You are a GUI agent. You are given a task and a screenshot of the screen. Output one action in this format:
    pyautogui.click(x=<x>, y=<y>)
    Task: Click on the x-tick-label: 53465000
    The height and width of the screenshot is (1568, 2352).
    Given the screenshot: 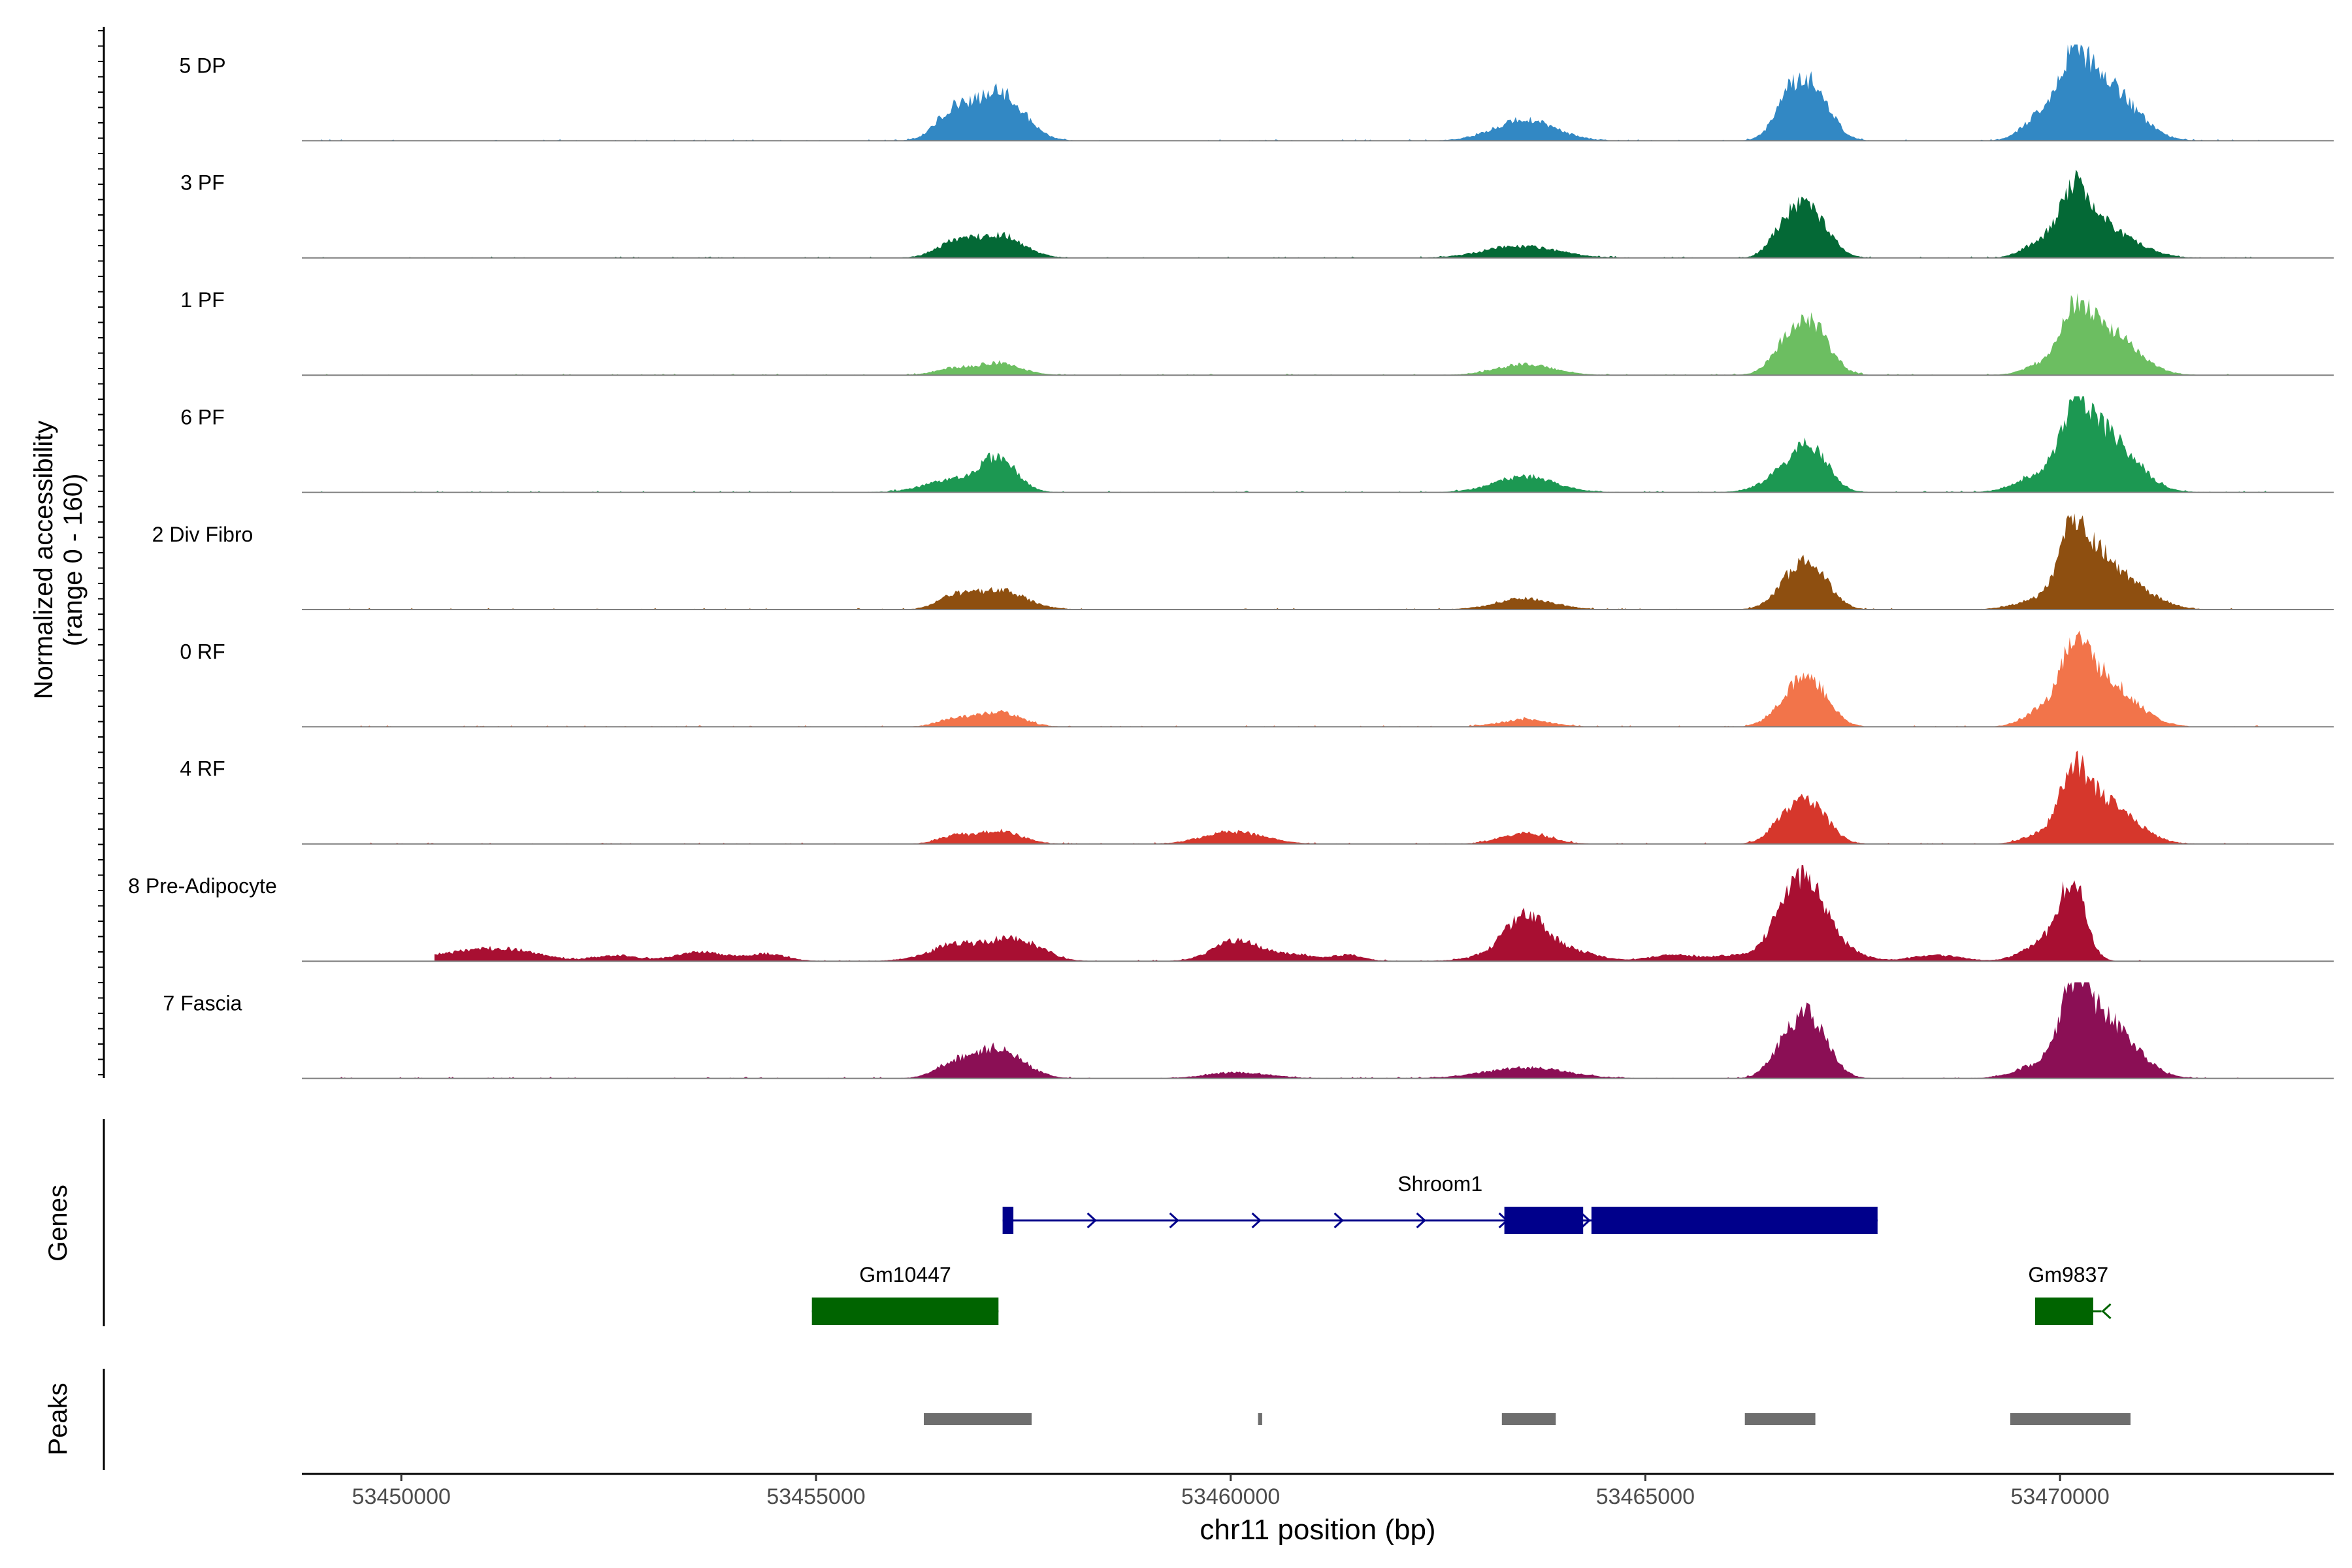 What is the action you would take?
    pyautogui.click(x=1645, y=1496)
    